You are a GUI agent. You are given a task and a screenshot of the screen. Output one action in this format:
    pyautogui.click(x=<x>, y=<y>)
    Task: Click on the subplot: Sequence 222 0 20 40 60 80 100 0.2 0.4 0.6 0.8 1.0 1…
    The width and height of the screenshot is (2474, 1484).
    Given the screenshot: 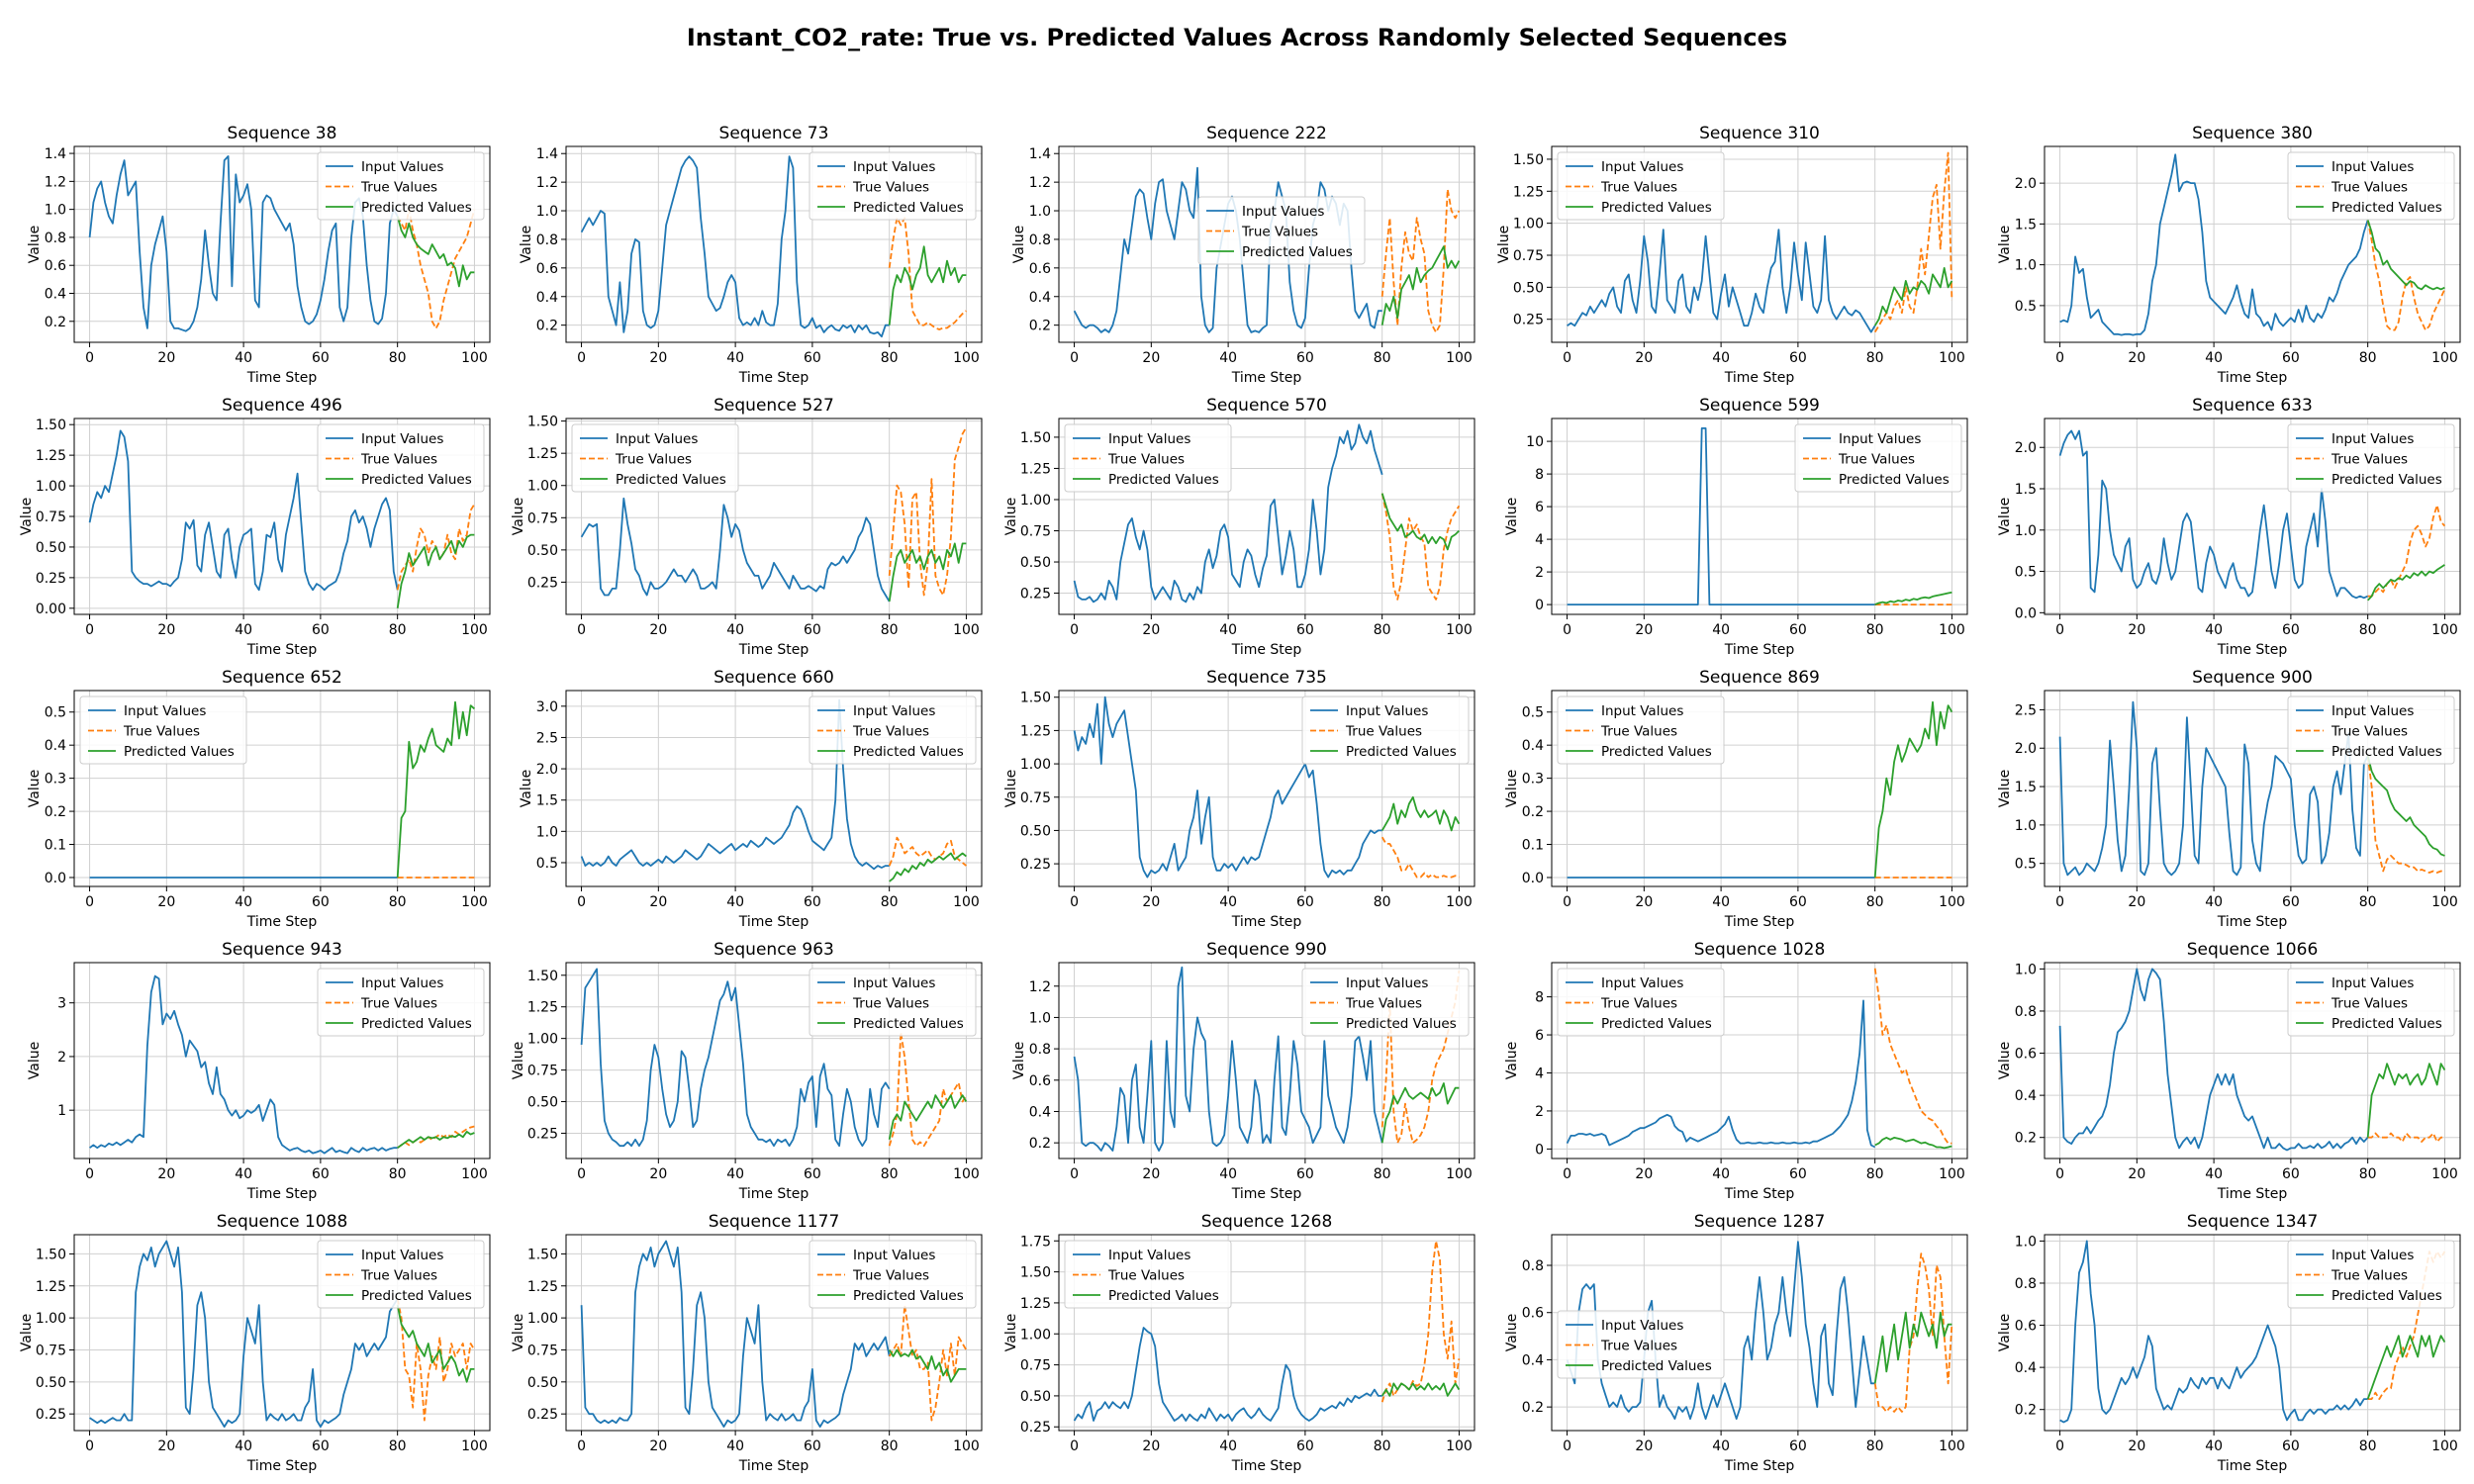 What is the action you would take?
    pyautogui.click(x=1243, y=255)
    